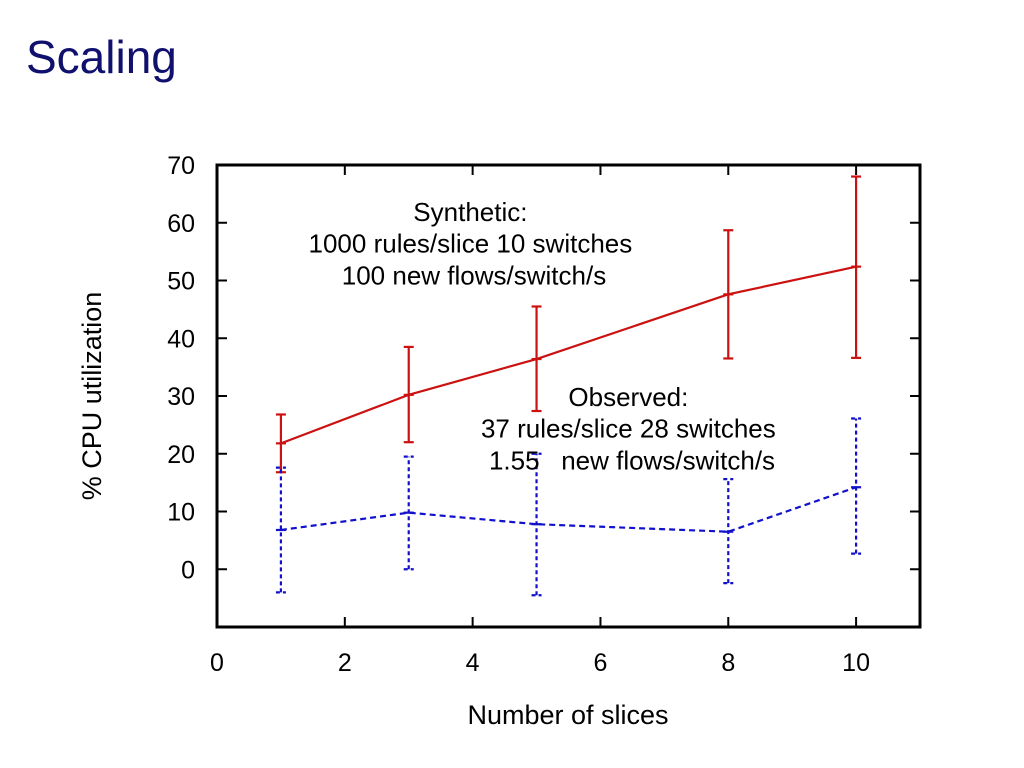 Image resolution: width=1024 pixels, height=768 pixels. Describe the element at coordinates (101, 57) in the screenshot. I see `slide-title: Scaling` at that location.